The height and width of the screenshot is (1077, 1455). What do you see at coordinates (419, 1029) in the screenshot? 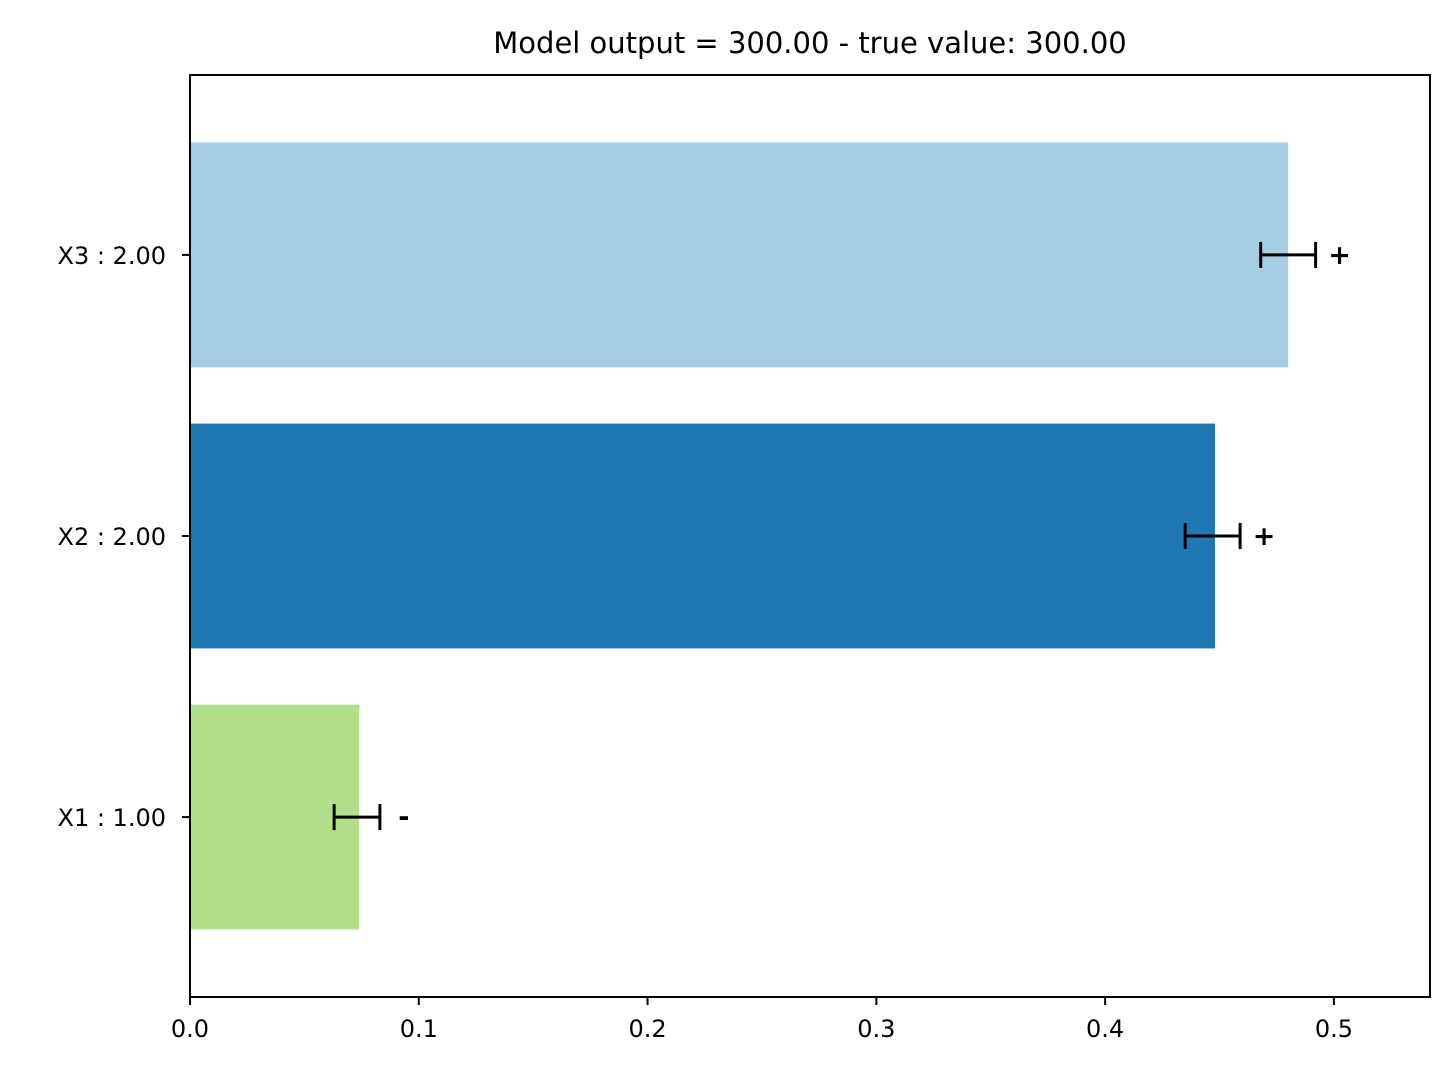
I see `x-tick-label-2: 0.1` at bounding box center [419, 1029].